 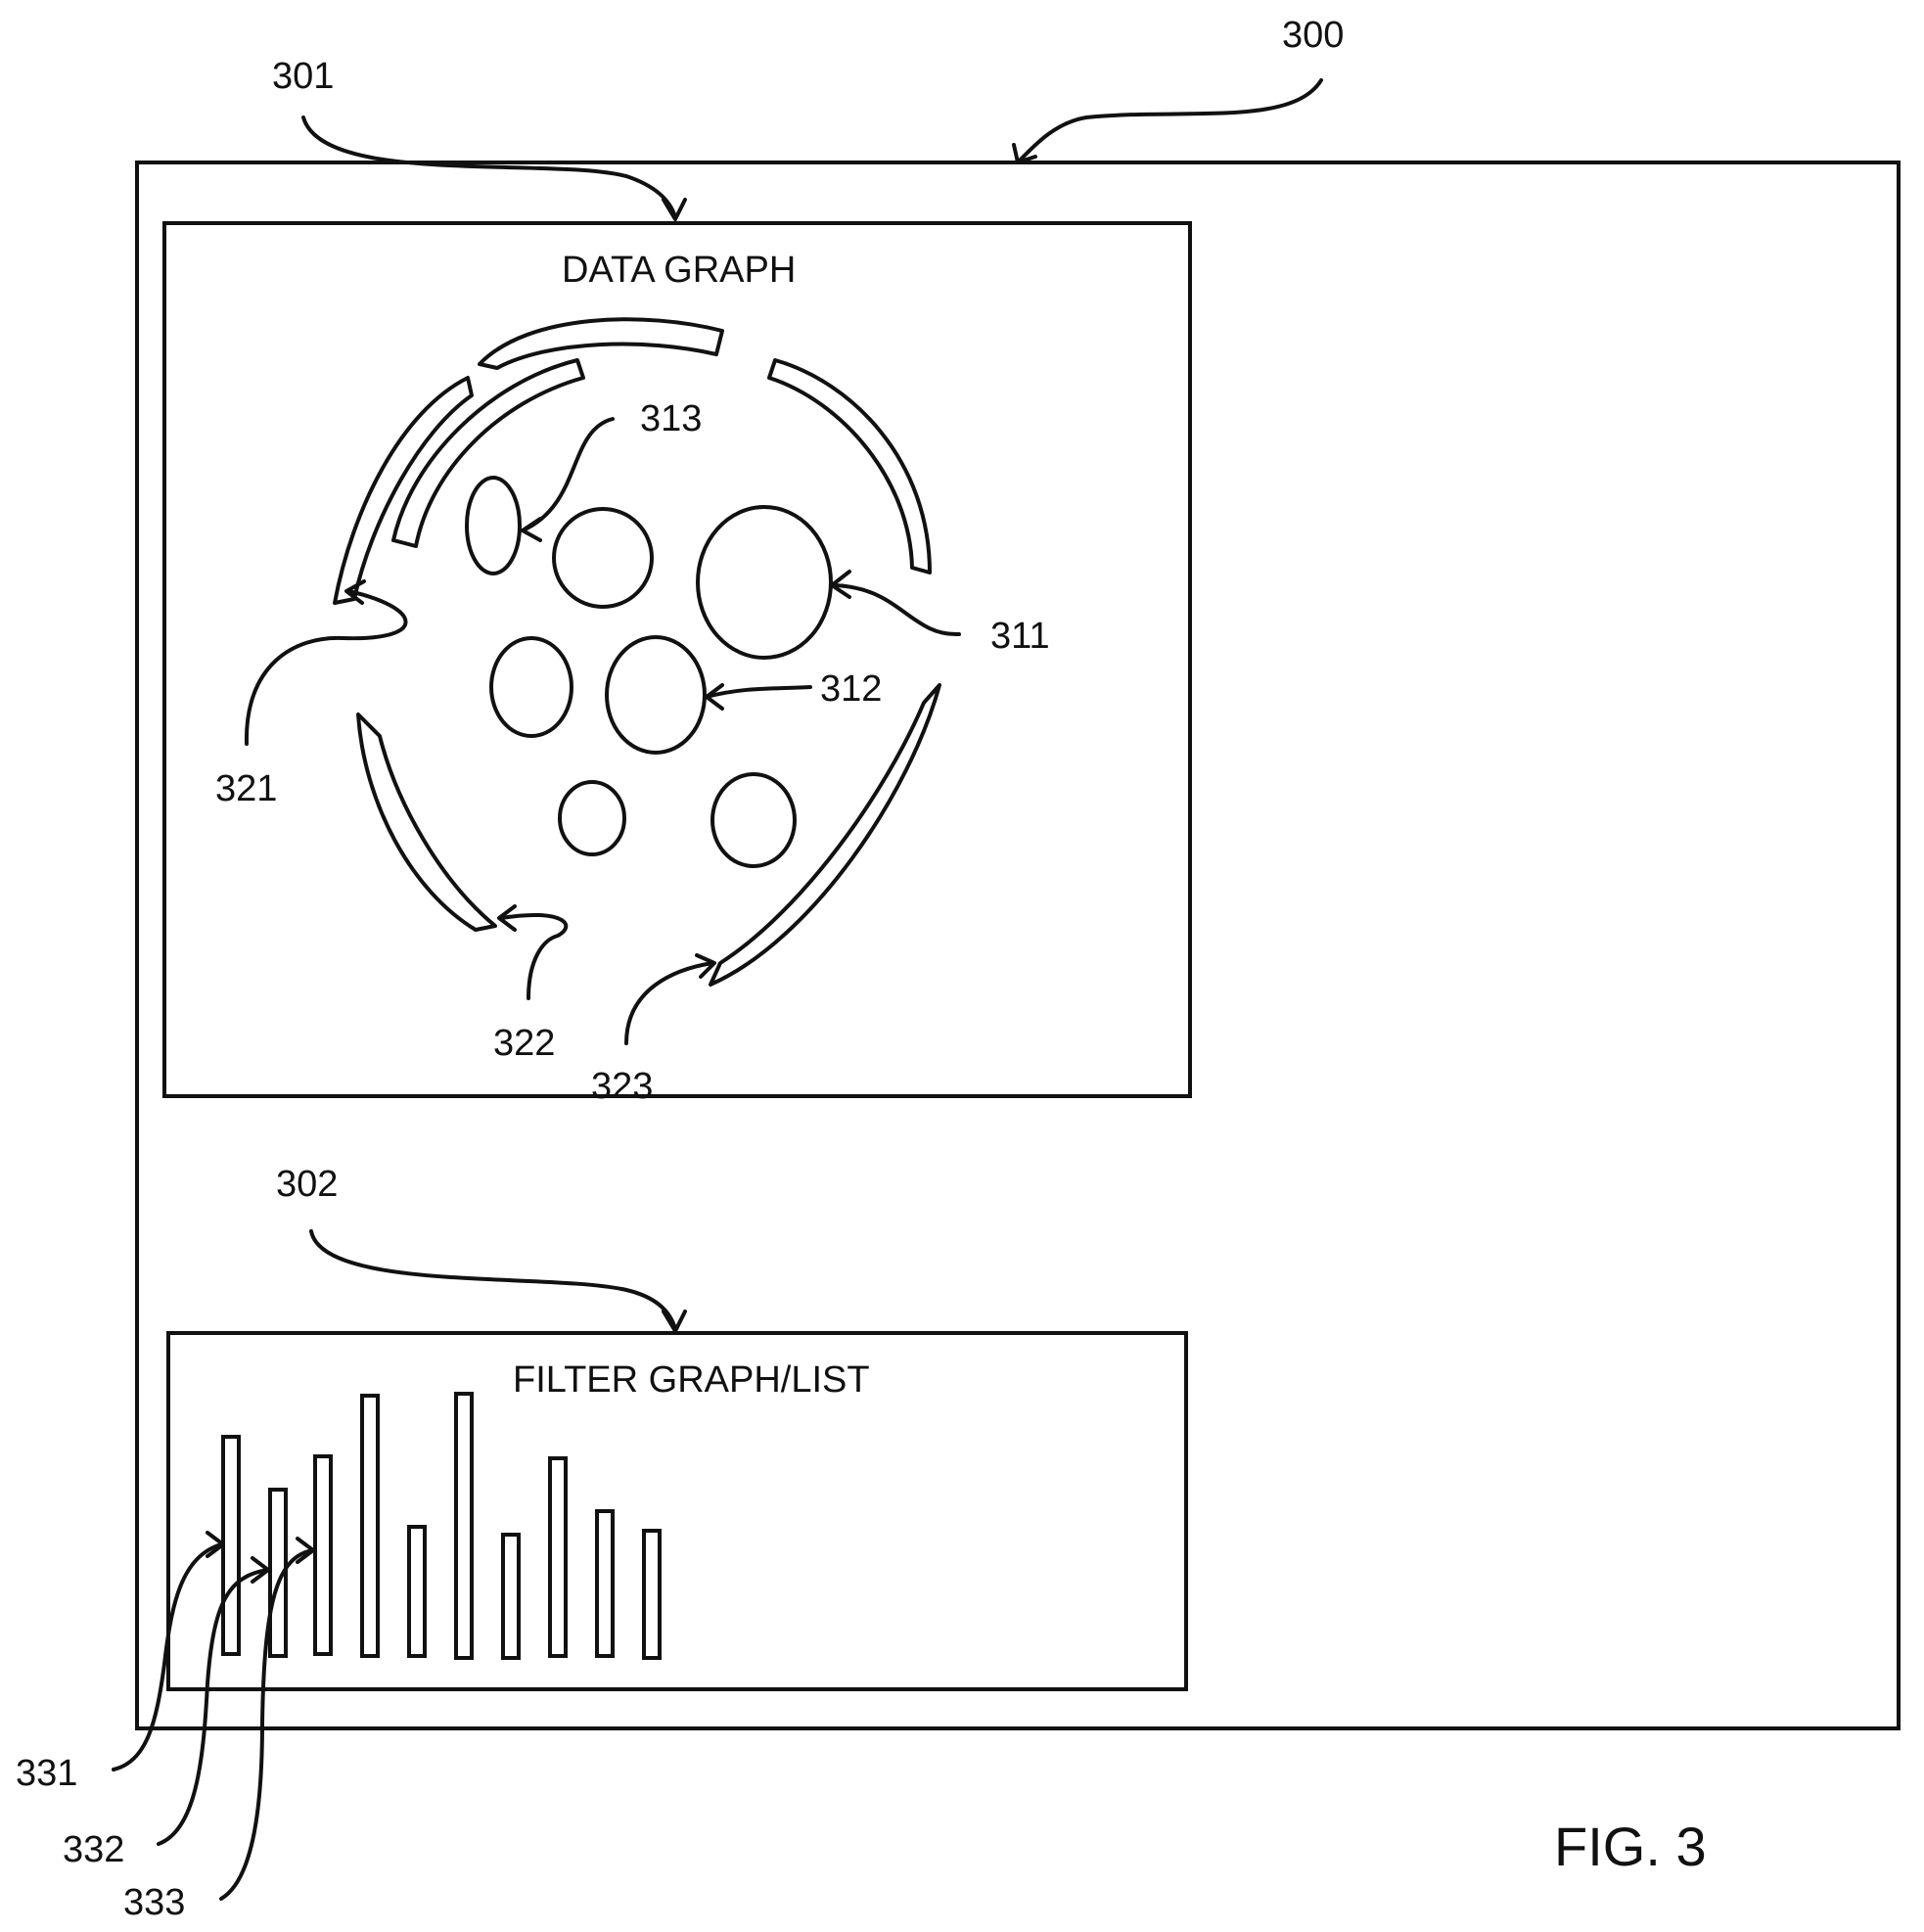 I want to click on label-332: 332, so click(x=94, y=1850).